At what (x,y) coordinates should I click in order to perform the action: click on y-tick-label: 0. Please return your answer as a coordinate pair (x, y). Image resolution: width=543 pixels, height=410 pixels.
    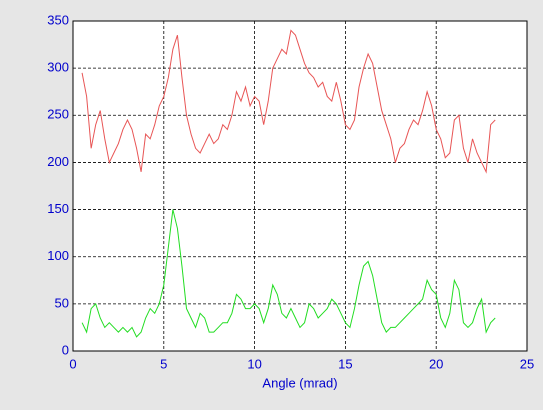
    Looking at the image, I should click on (65, 349).